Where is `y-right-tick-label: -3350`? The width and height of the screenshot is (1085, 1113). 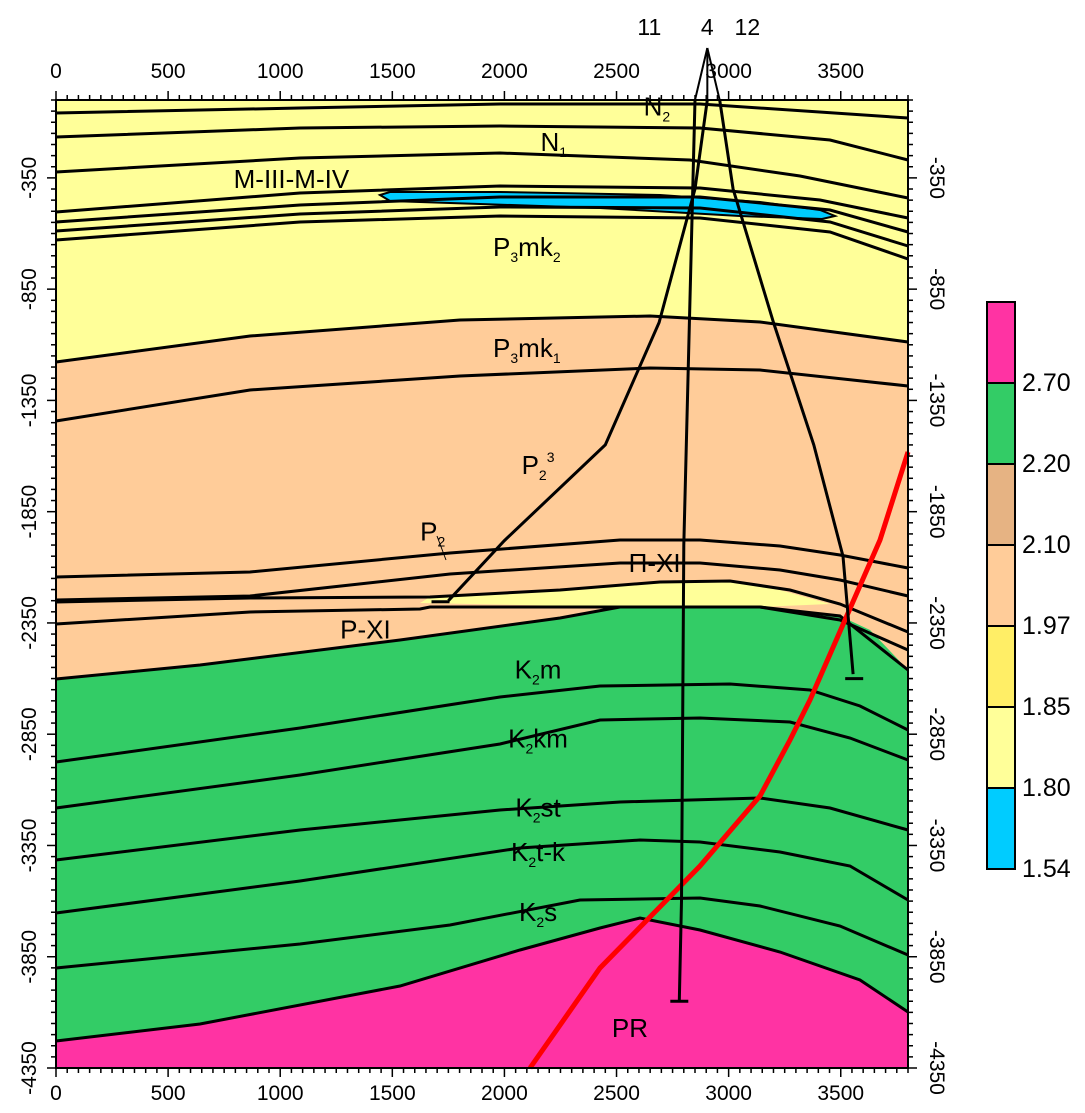 y-right-tick-label: -3350 is located at coordinates (936, 846).